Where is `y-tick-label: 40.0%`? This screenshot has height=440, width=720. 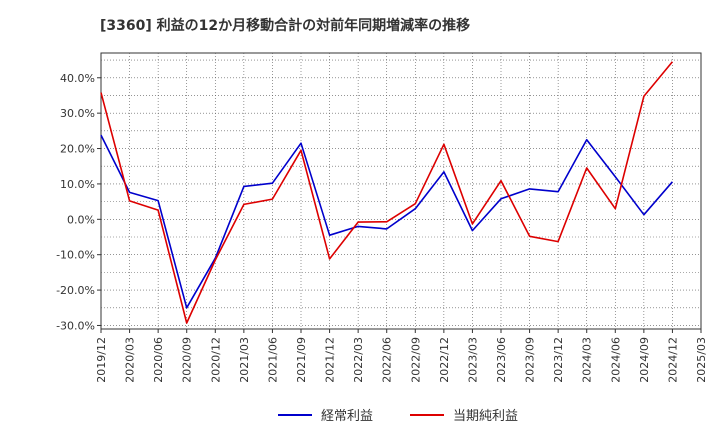
y-tick-label: 40.0% is located at coordinates (77, 78).